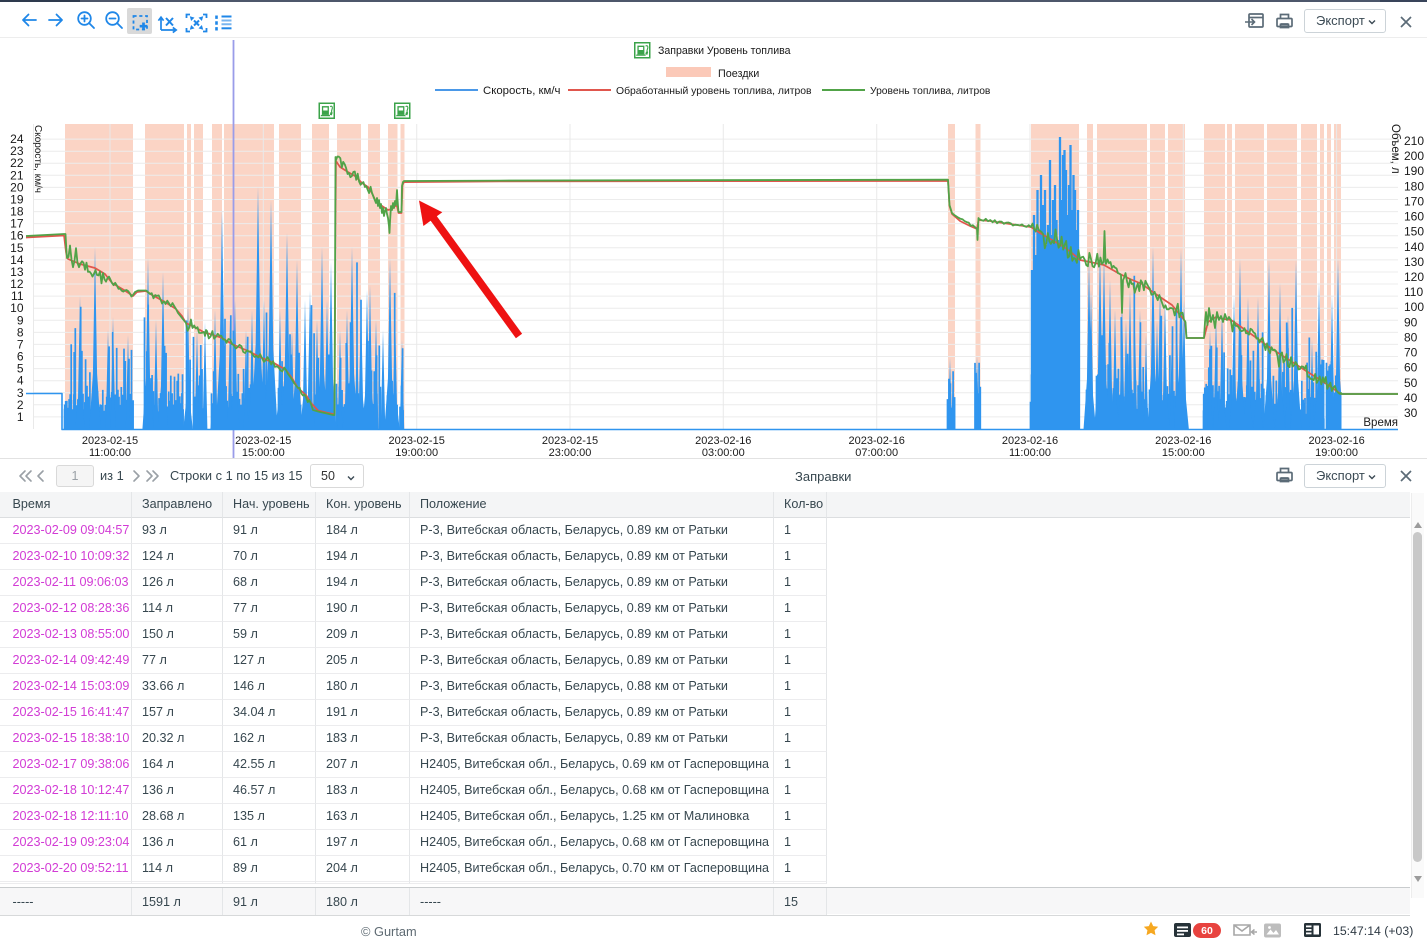  I want to click on svg-text: 2, so click(20, 405).